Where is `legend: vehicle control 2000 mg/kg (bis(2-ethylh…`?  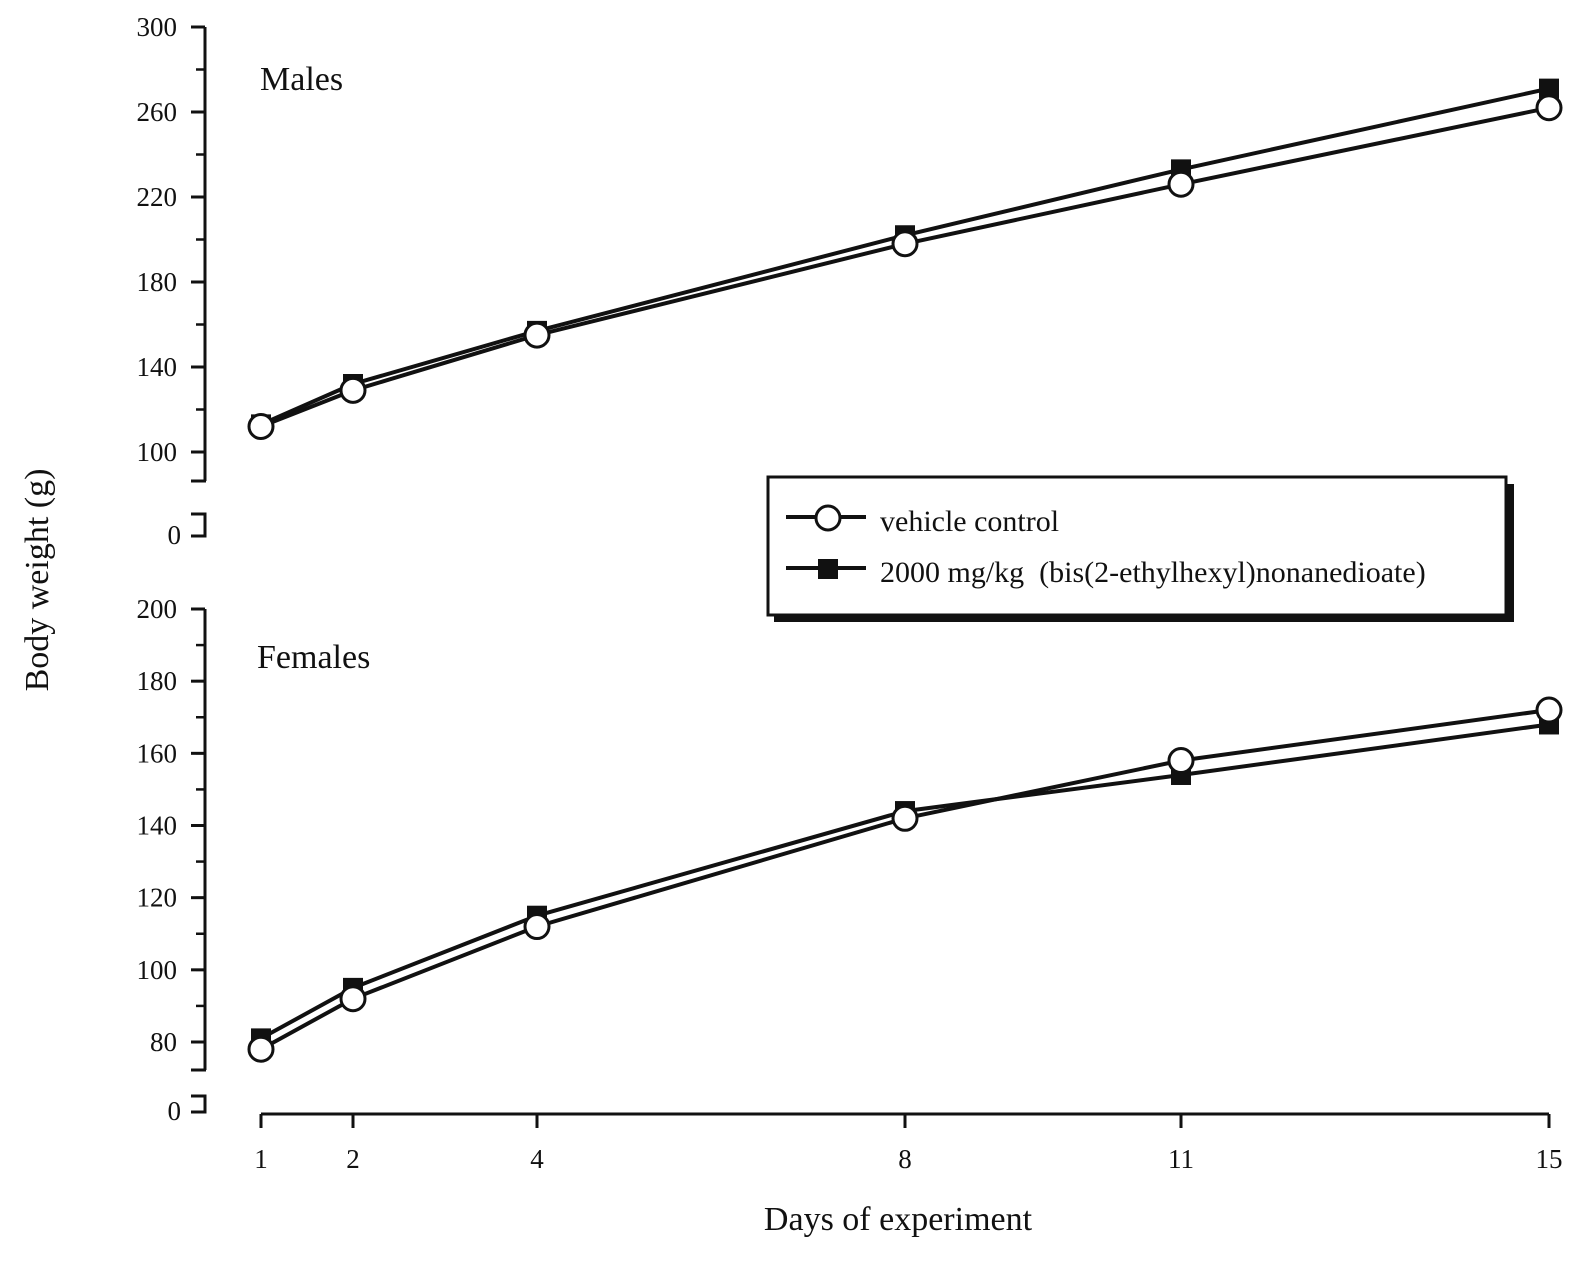
legend: vehicle control 2000 mg/kg (bis(2-ethylh… is located at coordinates (1140, 548).